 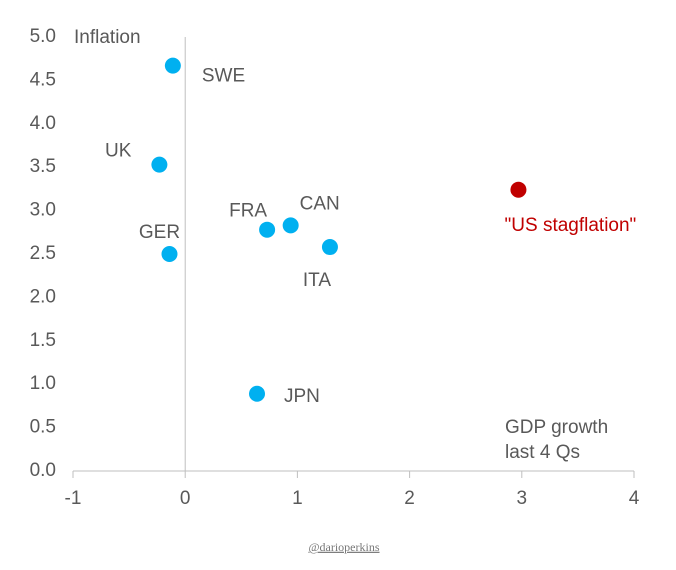 I want to click on point-label: FRA, so click(x=248, y=211).